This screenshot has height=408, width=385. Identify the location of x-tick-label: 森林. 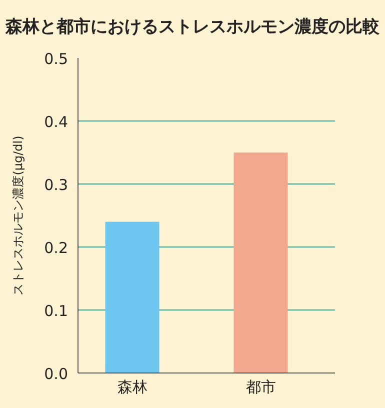
(132, 387).